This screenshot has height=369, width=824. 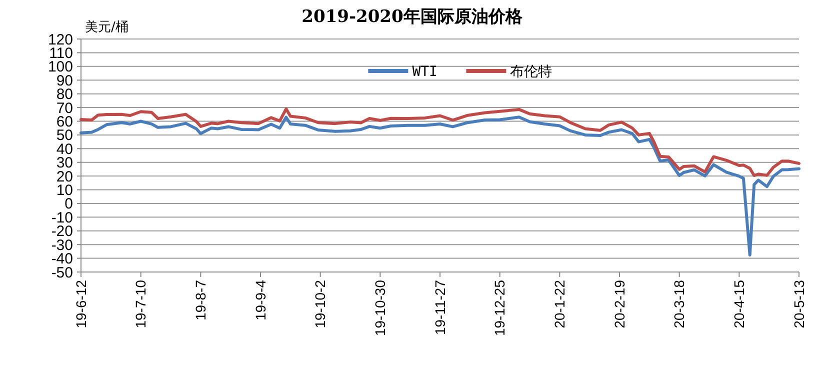 I want to click on chart-title: 2019-2020年国际原油价格, so click(x=413, y=17).